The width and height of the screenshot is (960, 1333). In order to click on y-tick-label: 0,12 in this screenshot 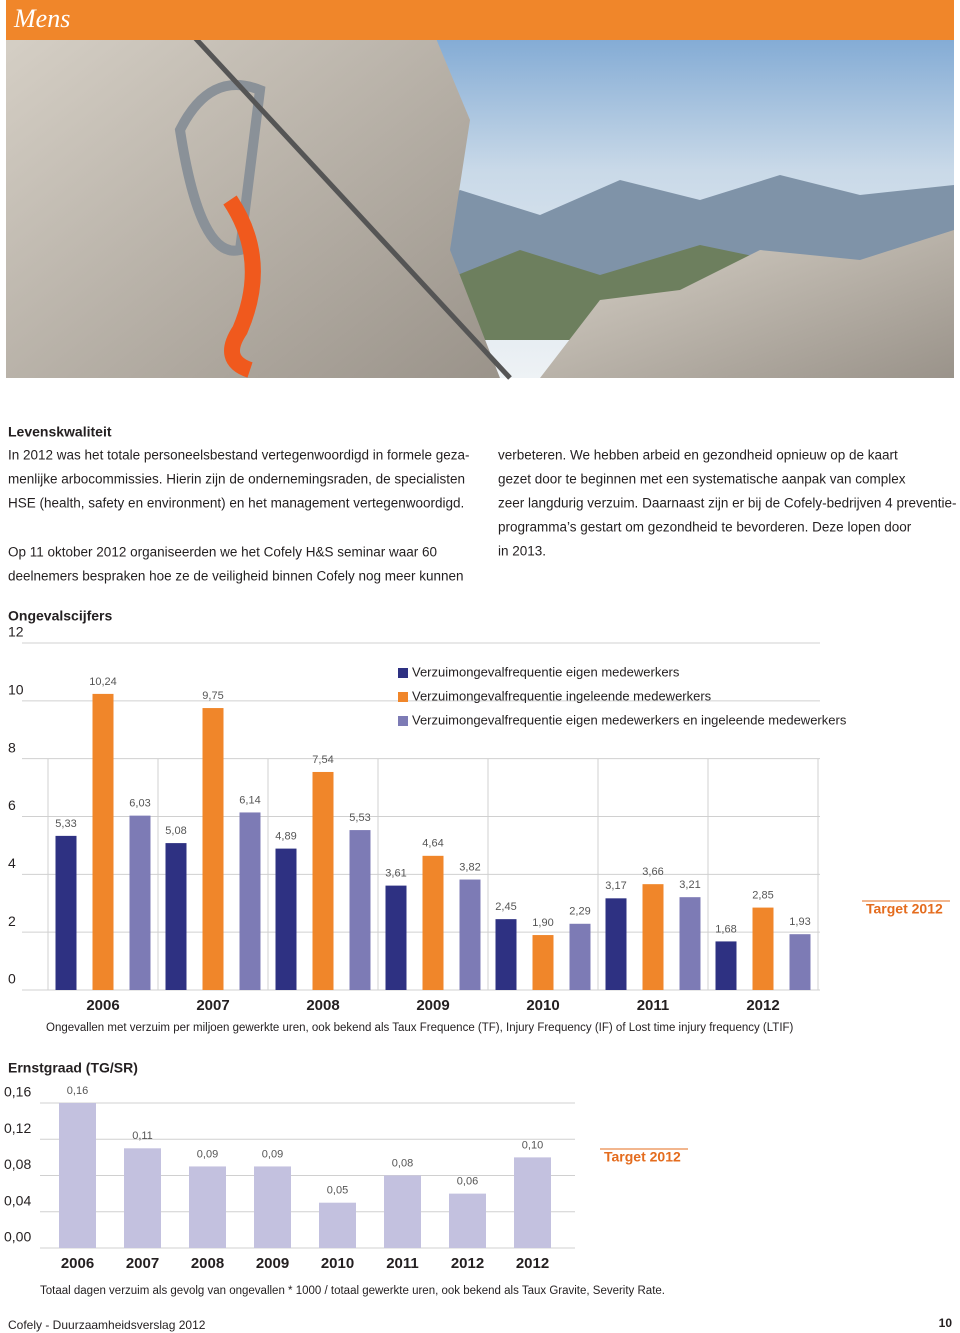, I will do `click(17, 1128)`.